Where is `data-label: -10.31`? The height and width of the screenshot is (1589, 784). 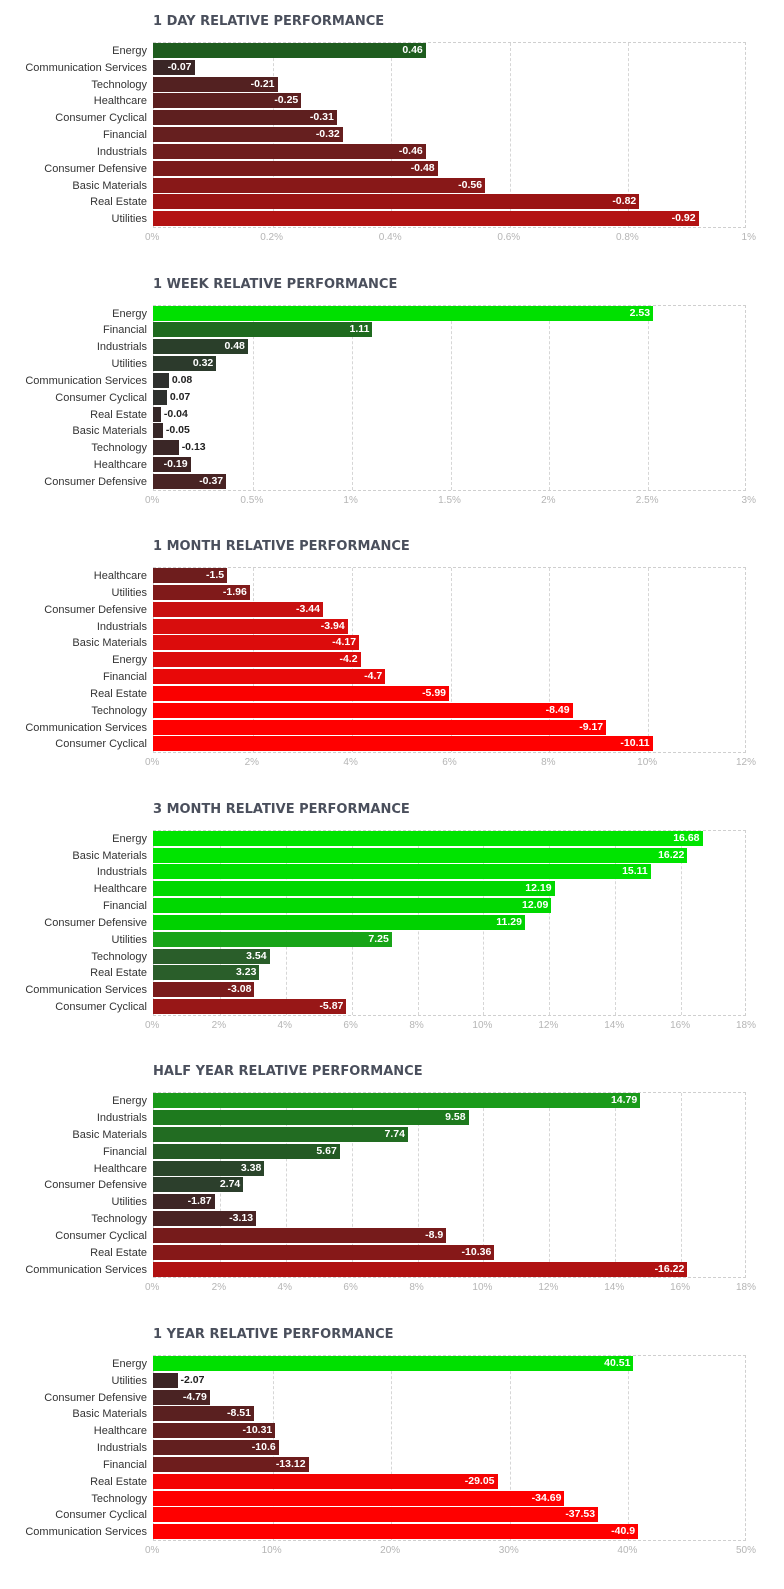 data-label: -10.31 is located at coordinates (257, 1430).